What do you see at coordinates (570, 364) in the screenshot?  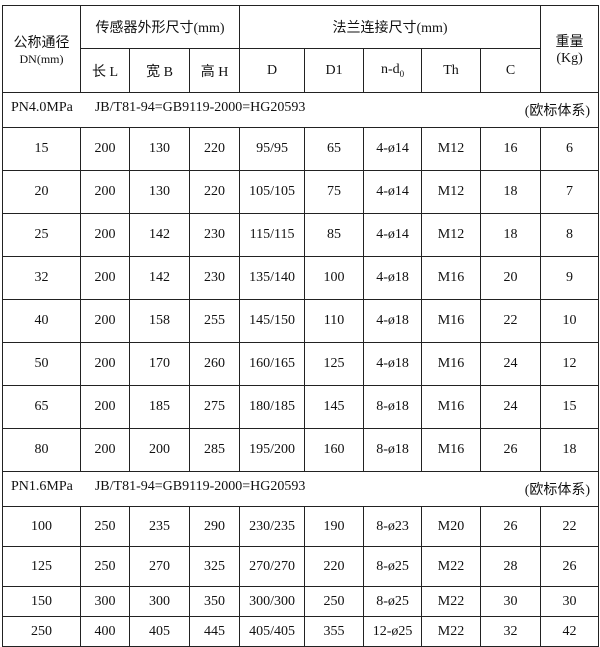 I see `table-cell: 12` at bounding box center [570, 364].